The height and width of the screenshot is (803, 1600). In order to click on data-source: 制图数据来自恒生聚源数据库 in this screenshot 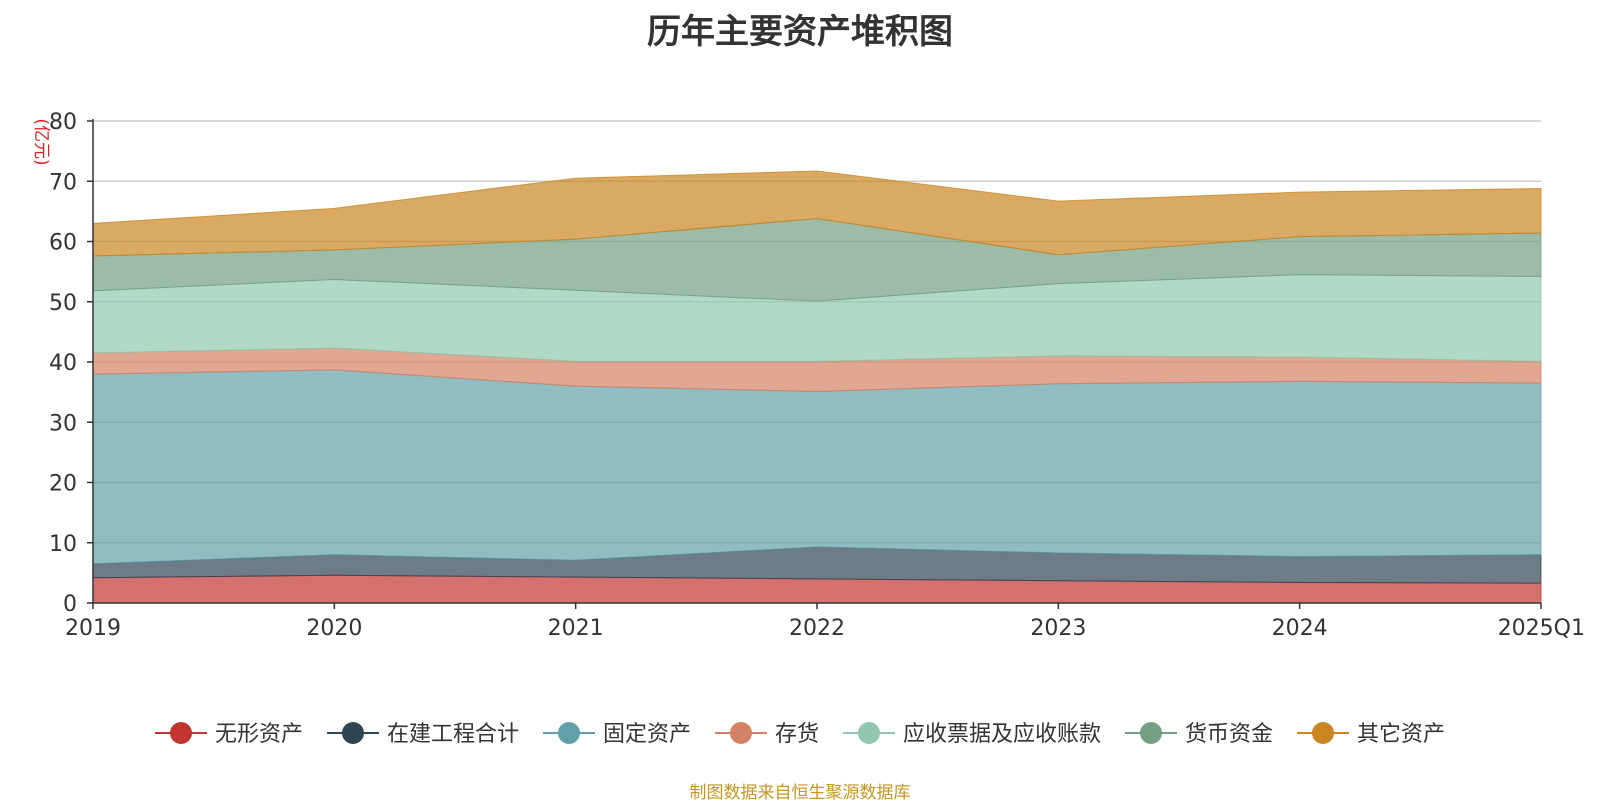, I will do `click(800, 793)`.